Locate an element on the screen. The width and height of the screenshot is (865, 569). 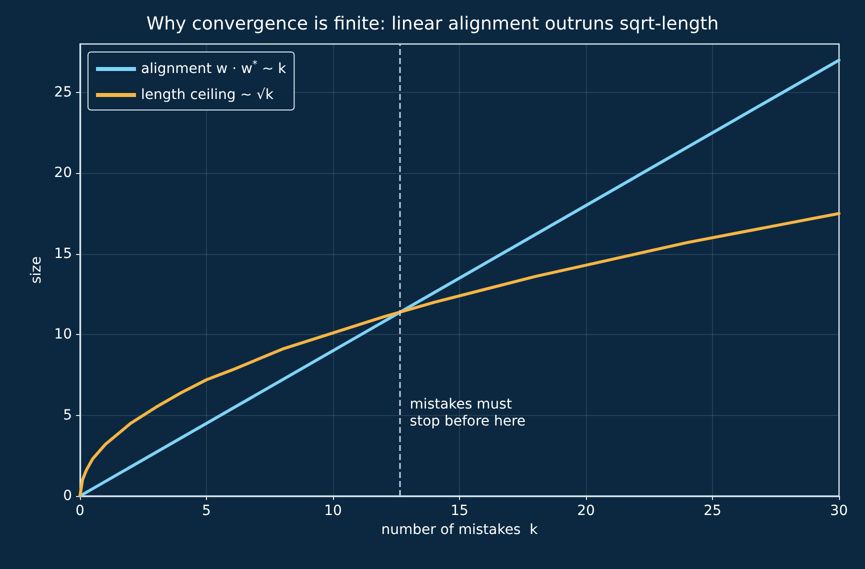
y-tick-label: 0 is located at coordinates (67, 496).